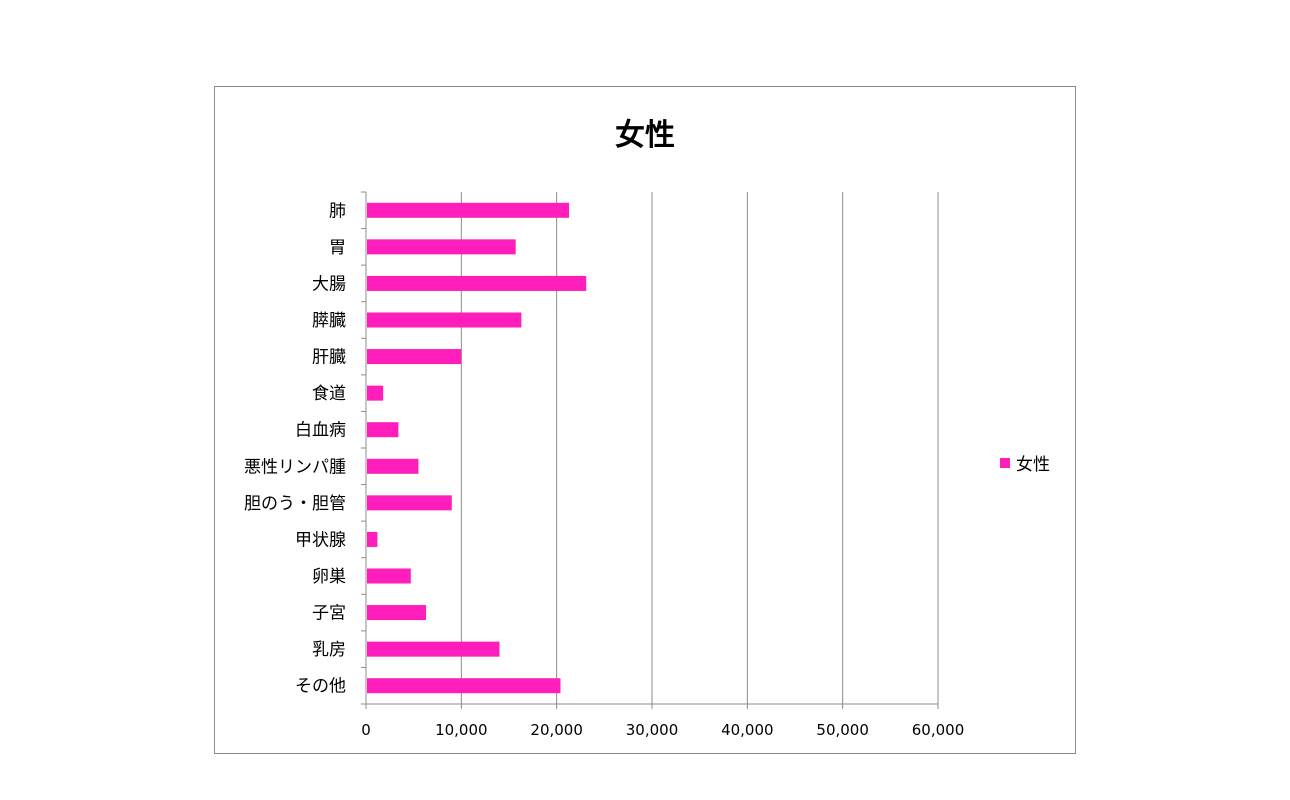  What do you see at coordinates (842, 730) in the screenshot?
I see `x-tick-label: 50,000` at bounding box center [842, 730].